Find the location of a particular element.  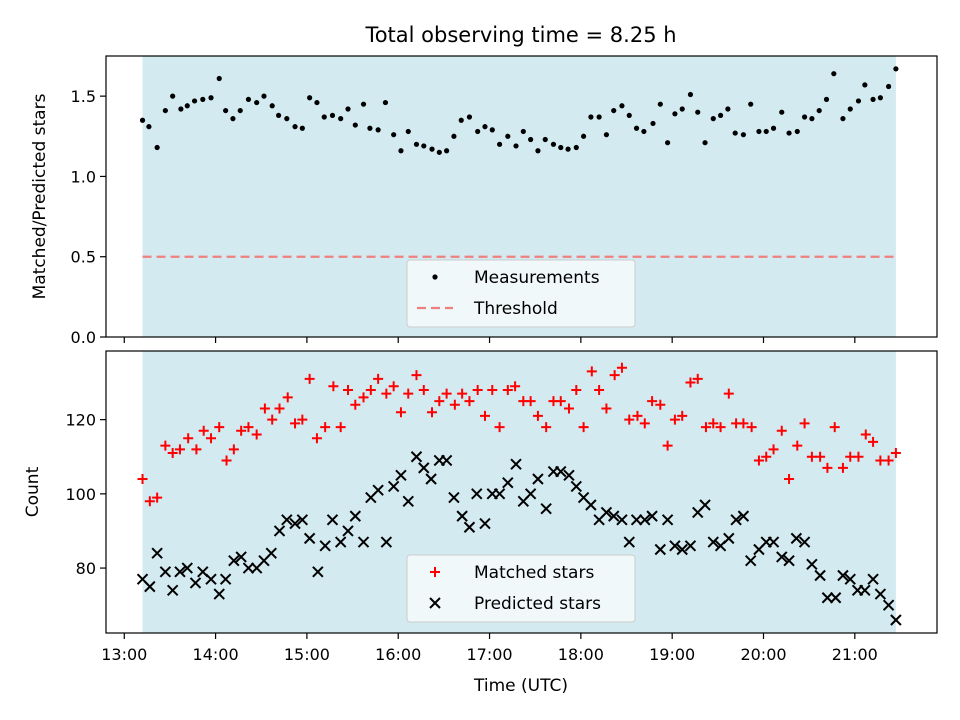

legend-label: Matched stars is located at coordinates (534, 573).